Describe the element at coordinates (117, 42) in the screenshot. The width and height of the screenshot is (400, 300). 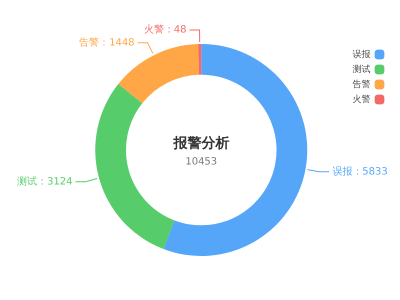
I see `data-label: ：1448` at that location.